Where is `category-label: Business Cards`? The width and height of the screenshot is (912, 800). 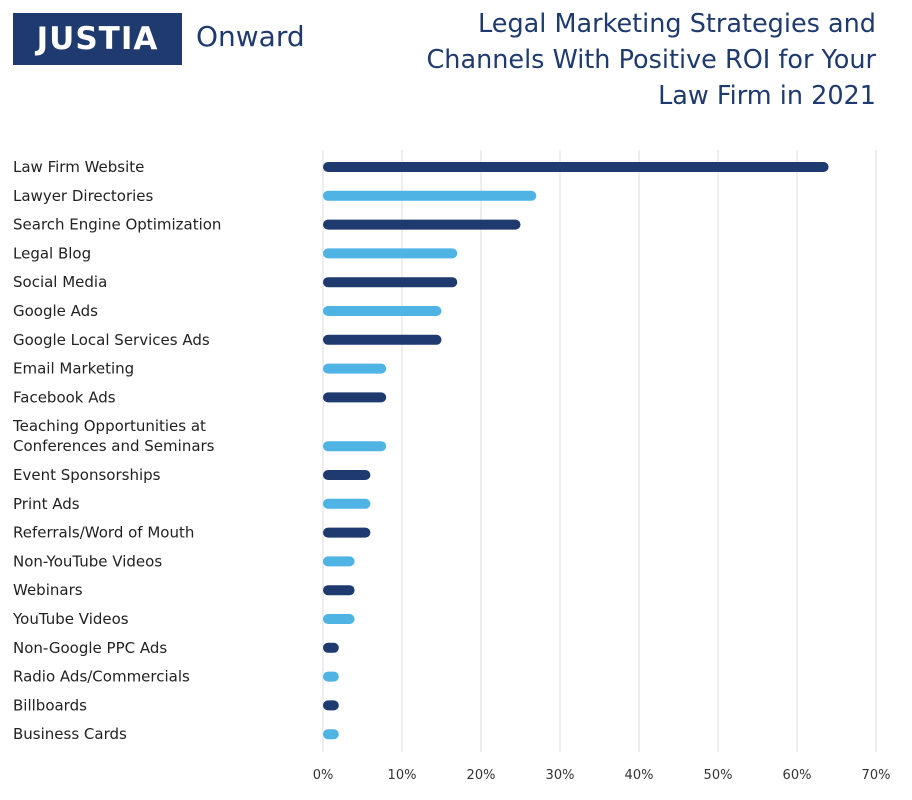
category-label: Business Cards is located at coordinates (70, 734).